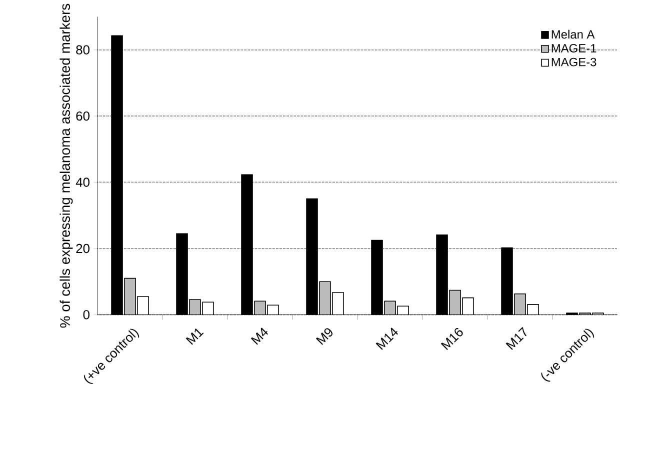 This screenshot has width=654, height=452. What do you see at coordinates (324, 337) in the screenshot?
I see `x-tick-label: M9` at bounding box center [324, 337].